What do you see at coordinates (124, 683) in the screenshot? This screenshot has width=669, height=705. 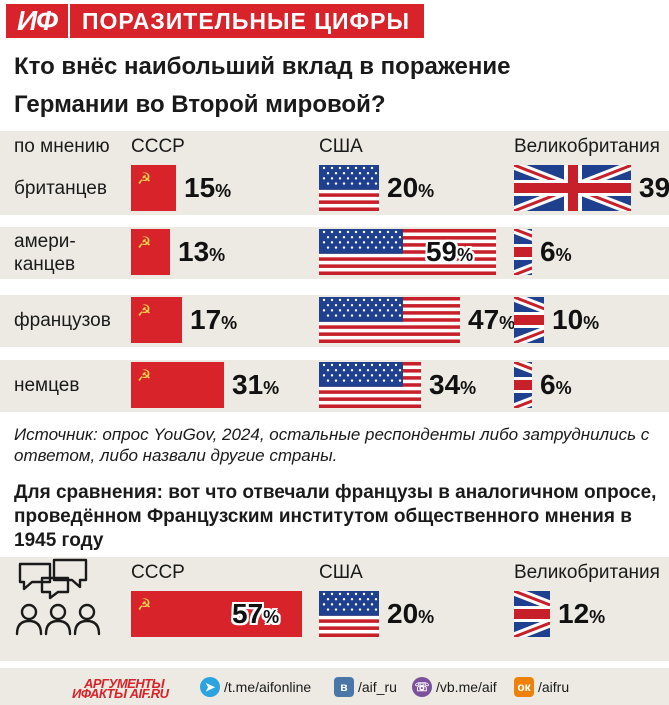 I see `footer-logo-line-1: АРГУМЕНТЫ` at bounding box center [124, 683].